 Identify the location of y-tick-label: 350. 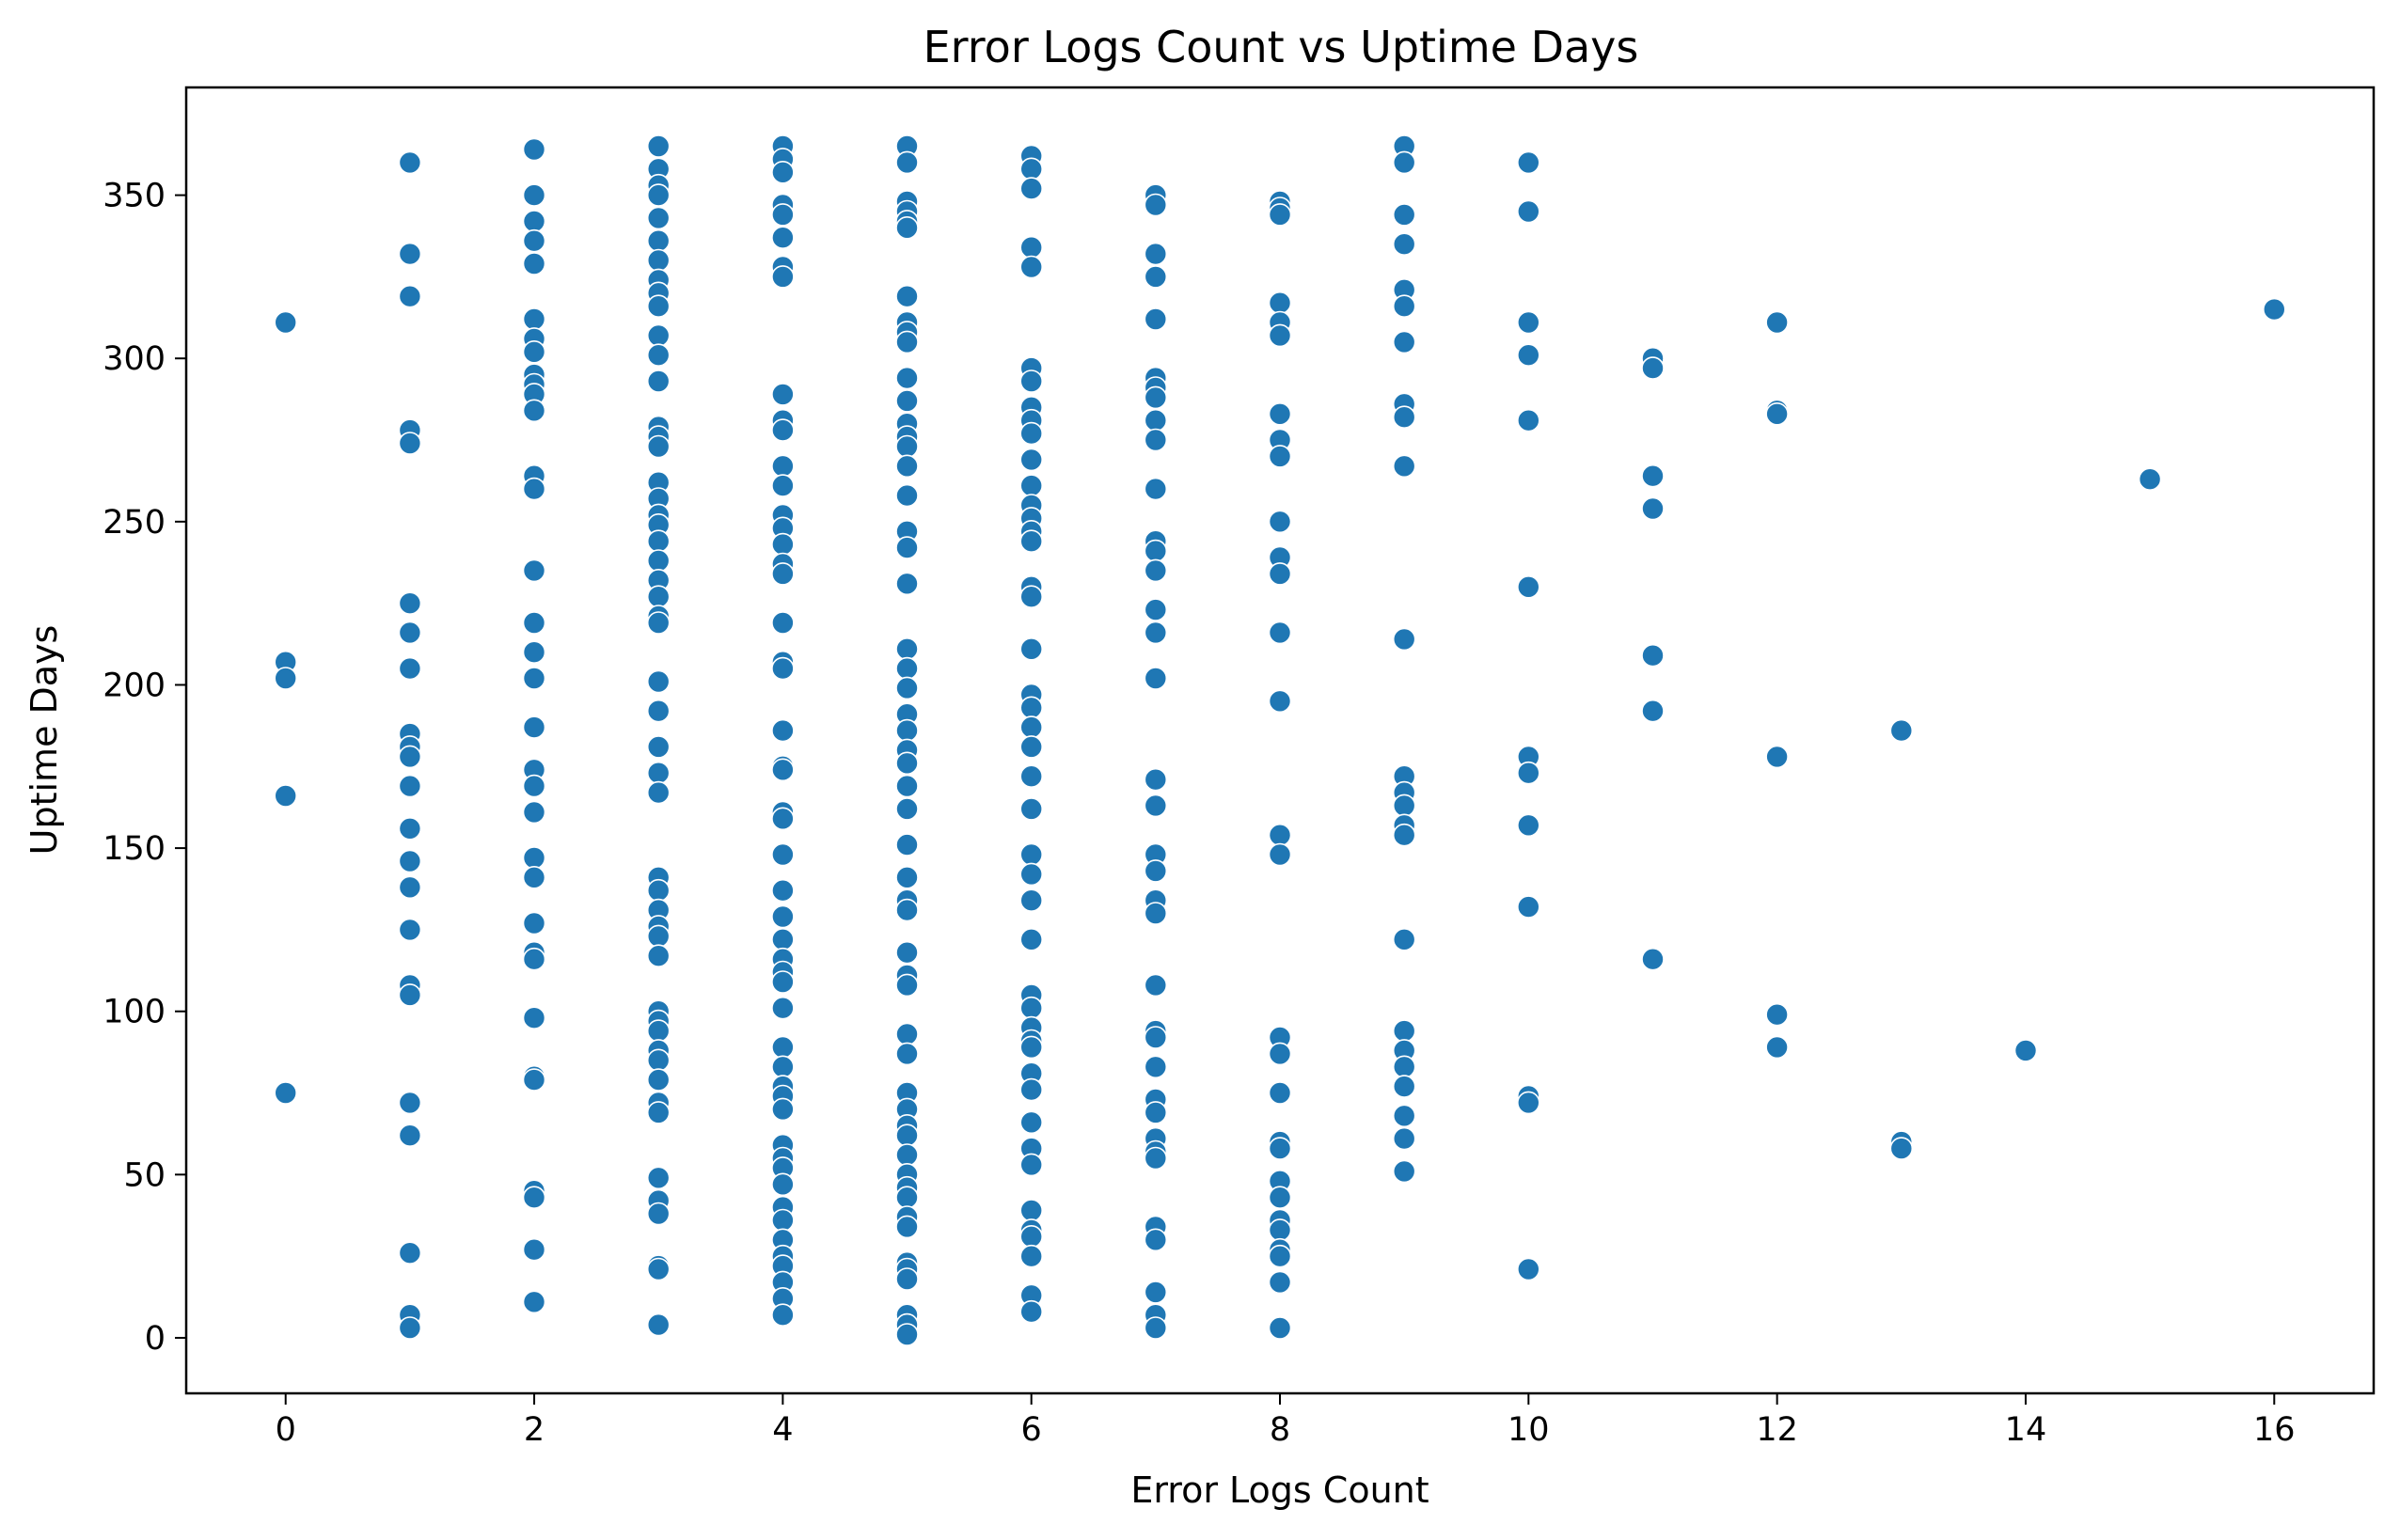
(134, 197).